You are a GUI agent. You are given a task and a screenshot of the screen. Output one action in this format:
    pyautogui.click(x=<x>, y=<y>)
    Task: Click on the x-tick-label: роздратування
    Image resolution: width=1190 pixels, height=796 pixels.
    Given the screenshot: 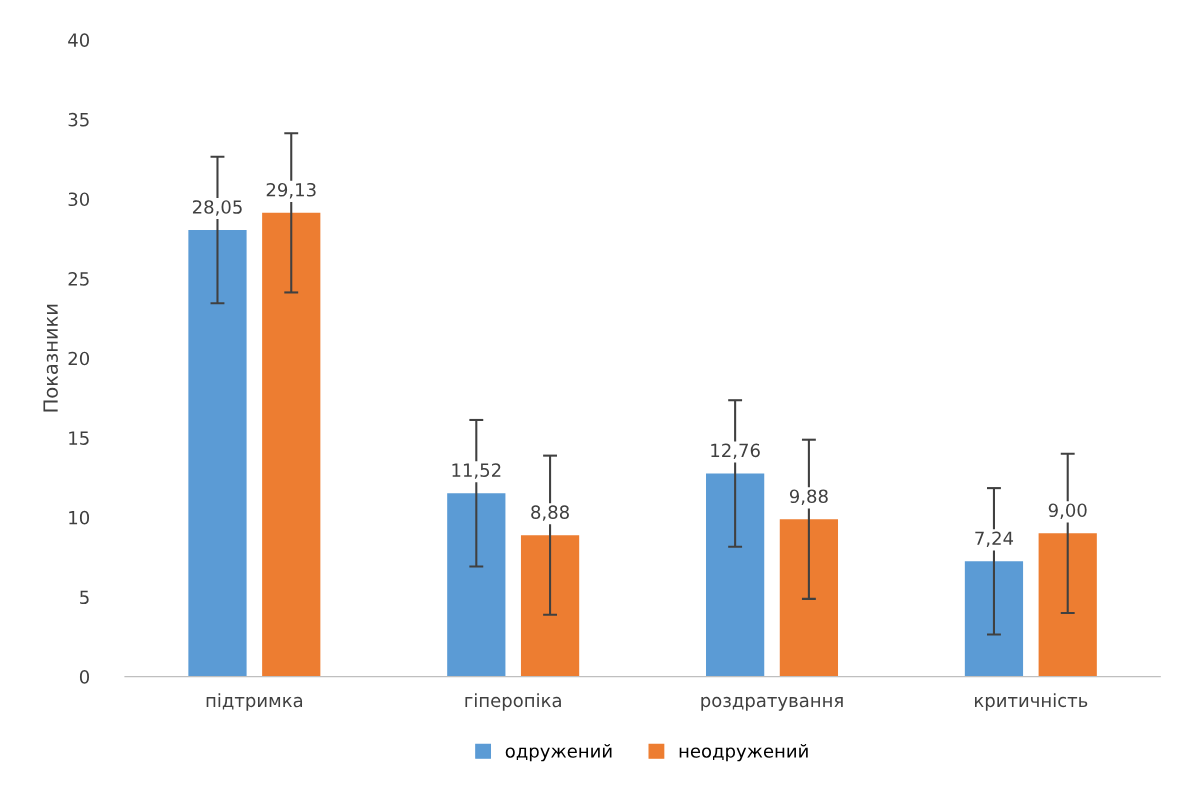 What is the action you would take?
    pyautogui.click(x=772, y=703)
    